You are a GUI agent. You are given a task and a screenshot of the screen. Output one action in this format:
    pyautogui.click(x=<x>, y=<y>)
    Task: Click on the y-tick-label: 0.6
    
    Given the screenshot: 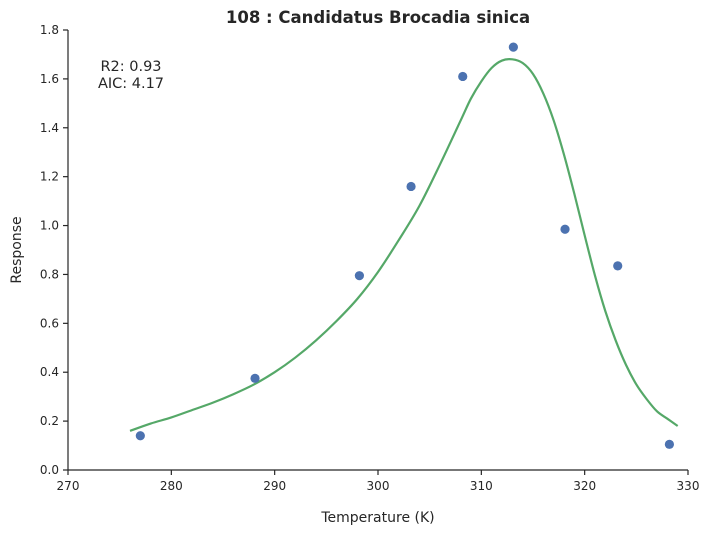 What is the action you would take?
    pyautogui.click(x=49, y=323)
    